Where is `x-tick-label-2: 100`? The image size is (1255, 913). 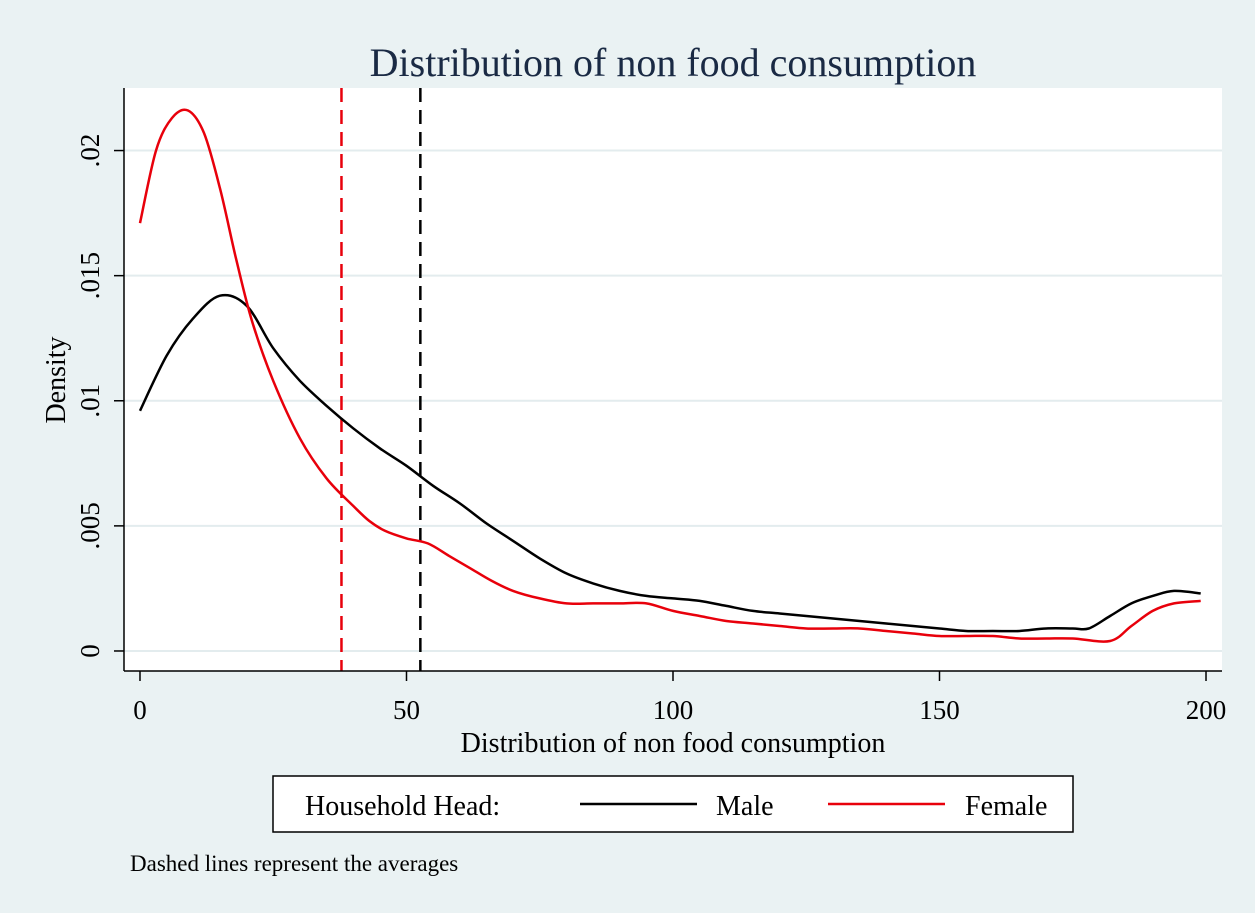 x-tick-label-2: 100 is located at coordinates (673, 710).